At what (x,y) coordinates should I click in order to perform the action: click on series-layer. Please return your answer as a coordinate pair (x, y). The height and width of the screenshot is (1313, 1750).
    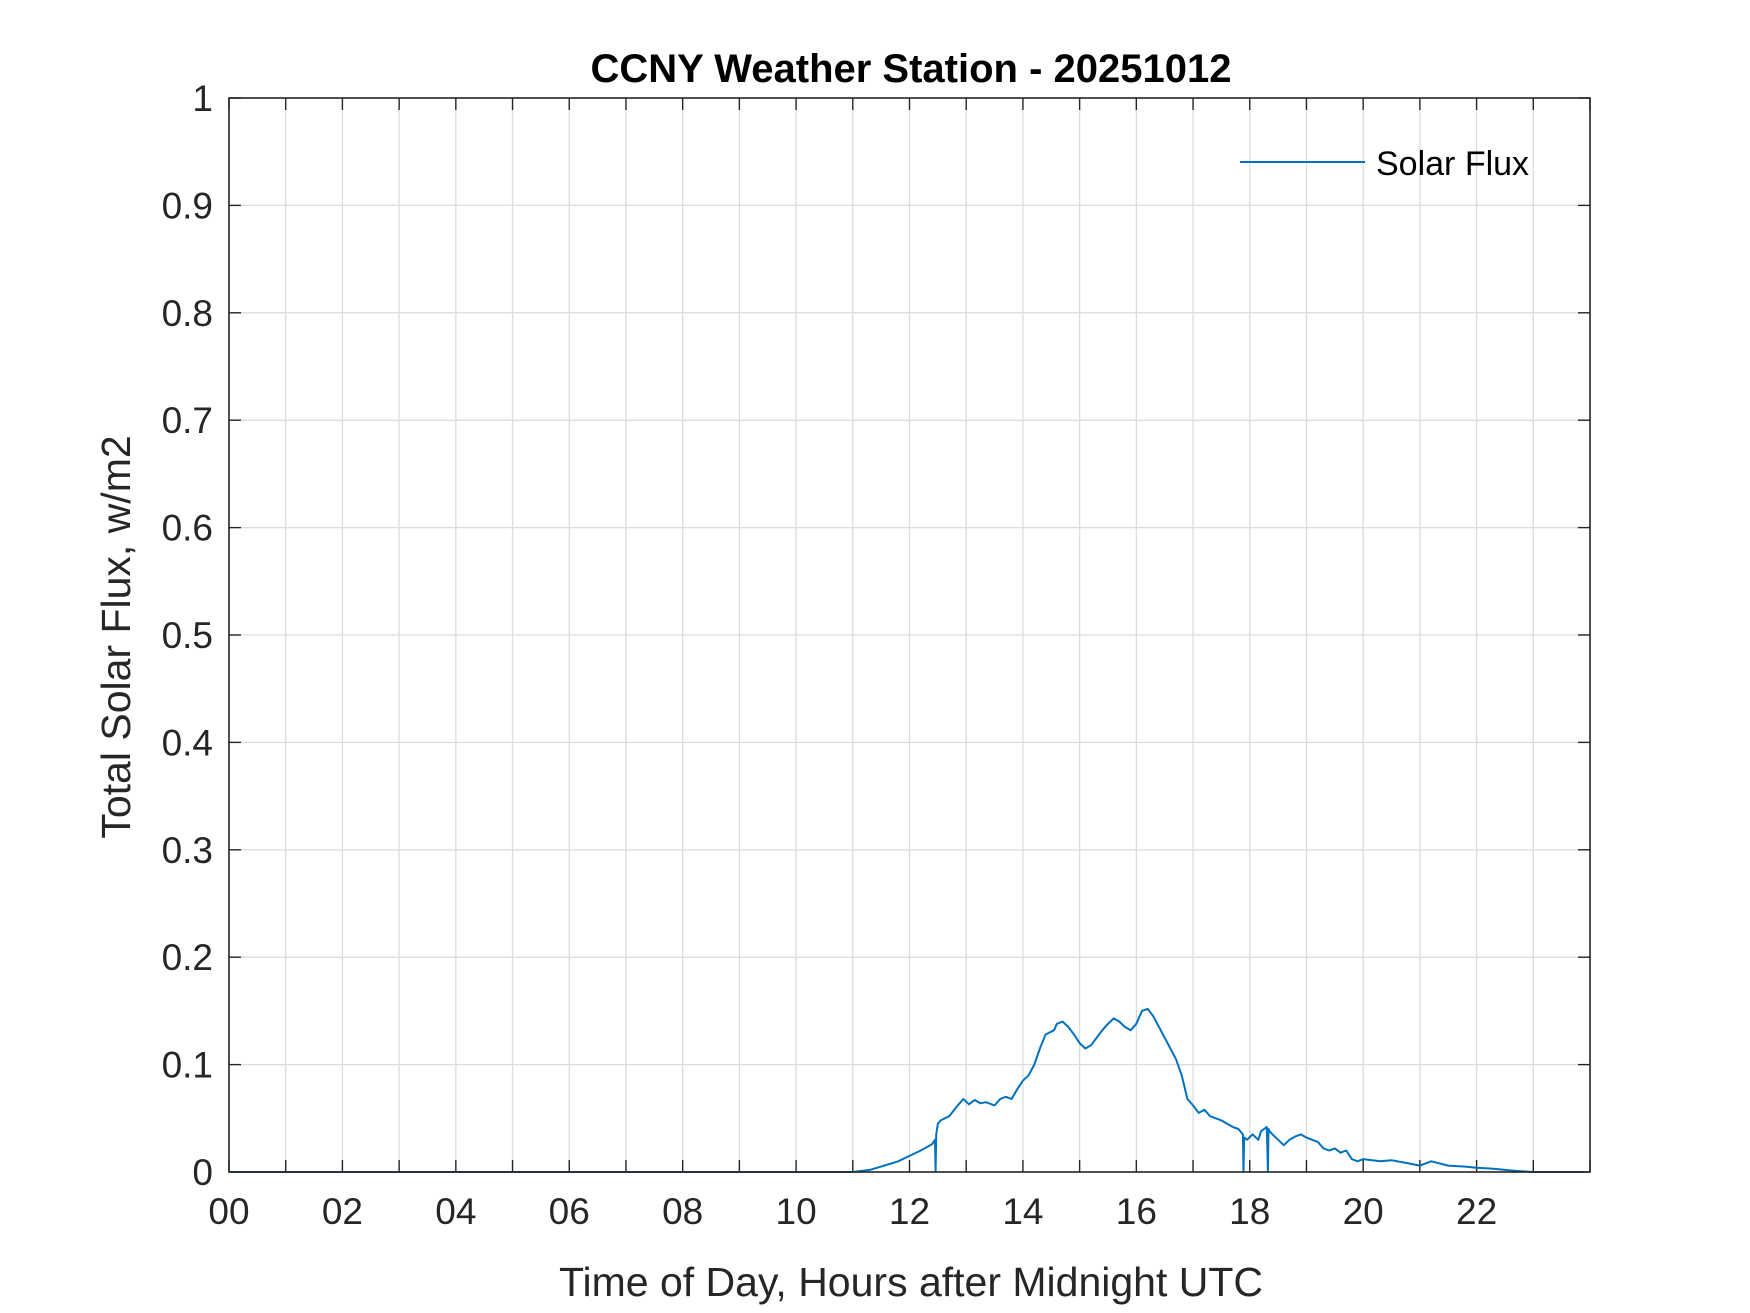
    Looking at the image, I should click on (907, 1090).